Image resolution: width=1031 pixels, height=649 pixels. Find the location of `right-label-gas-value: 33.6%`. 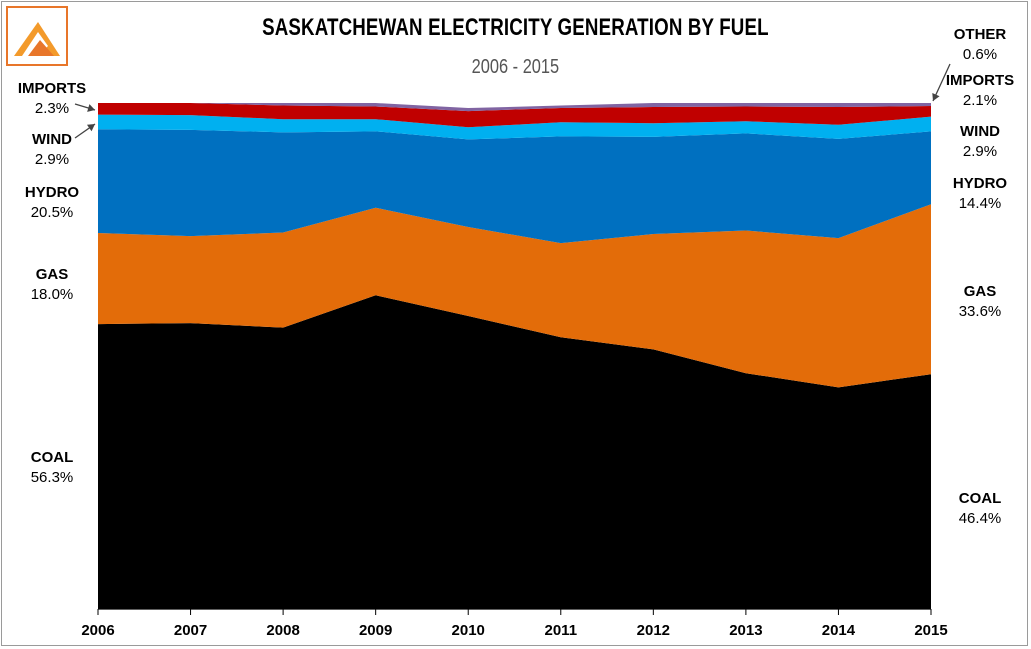

right-label-gas-value: 33.6% is located at coordinates (980, 311).